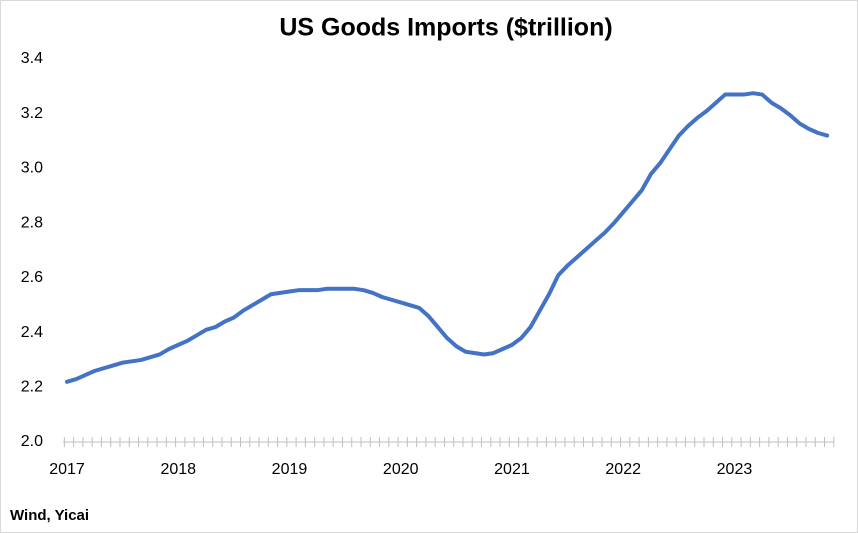 Image resolution: width=858 pixels, height=533 pixels. What do you see at coordinates (32, 387) in the screenshot?
I see `y-tick-label: 2.2` at bounding box center [32, 387].